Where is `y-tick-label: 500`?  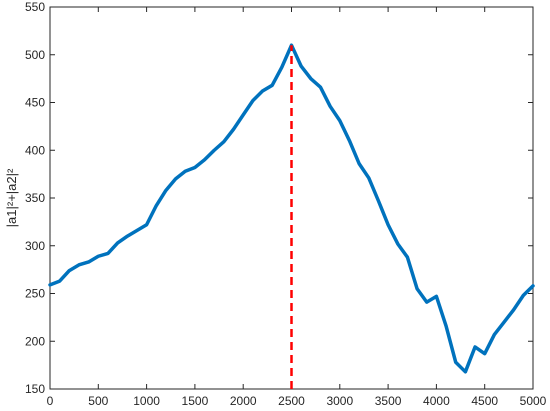 y-tick-label: 500 is located at coordinates (35, 55).